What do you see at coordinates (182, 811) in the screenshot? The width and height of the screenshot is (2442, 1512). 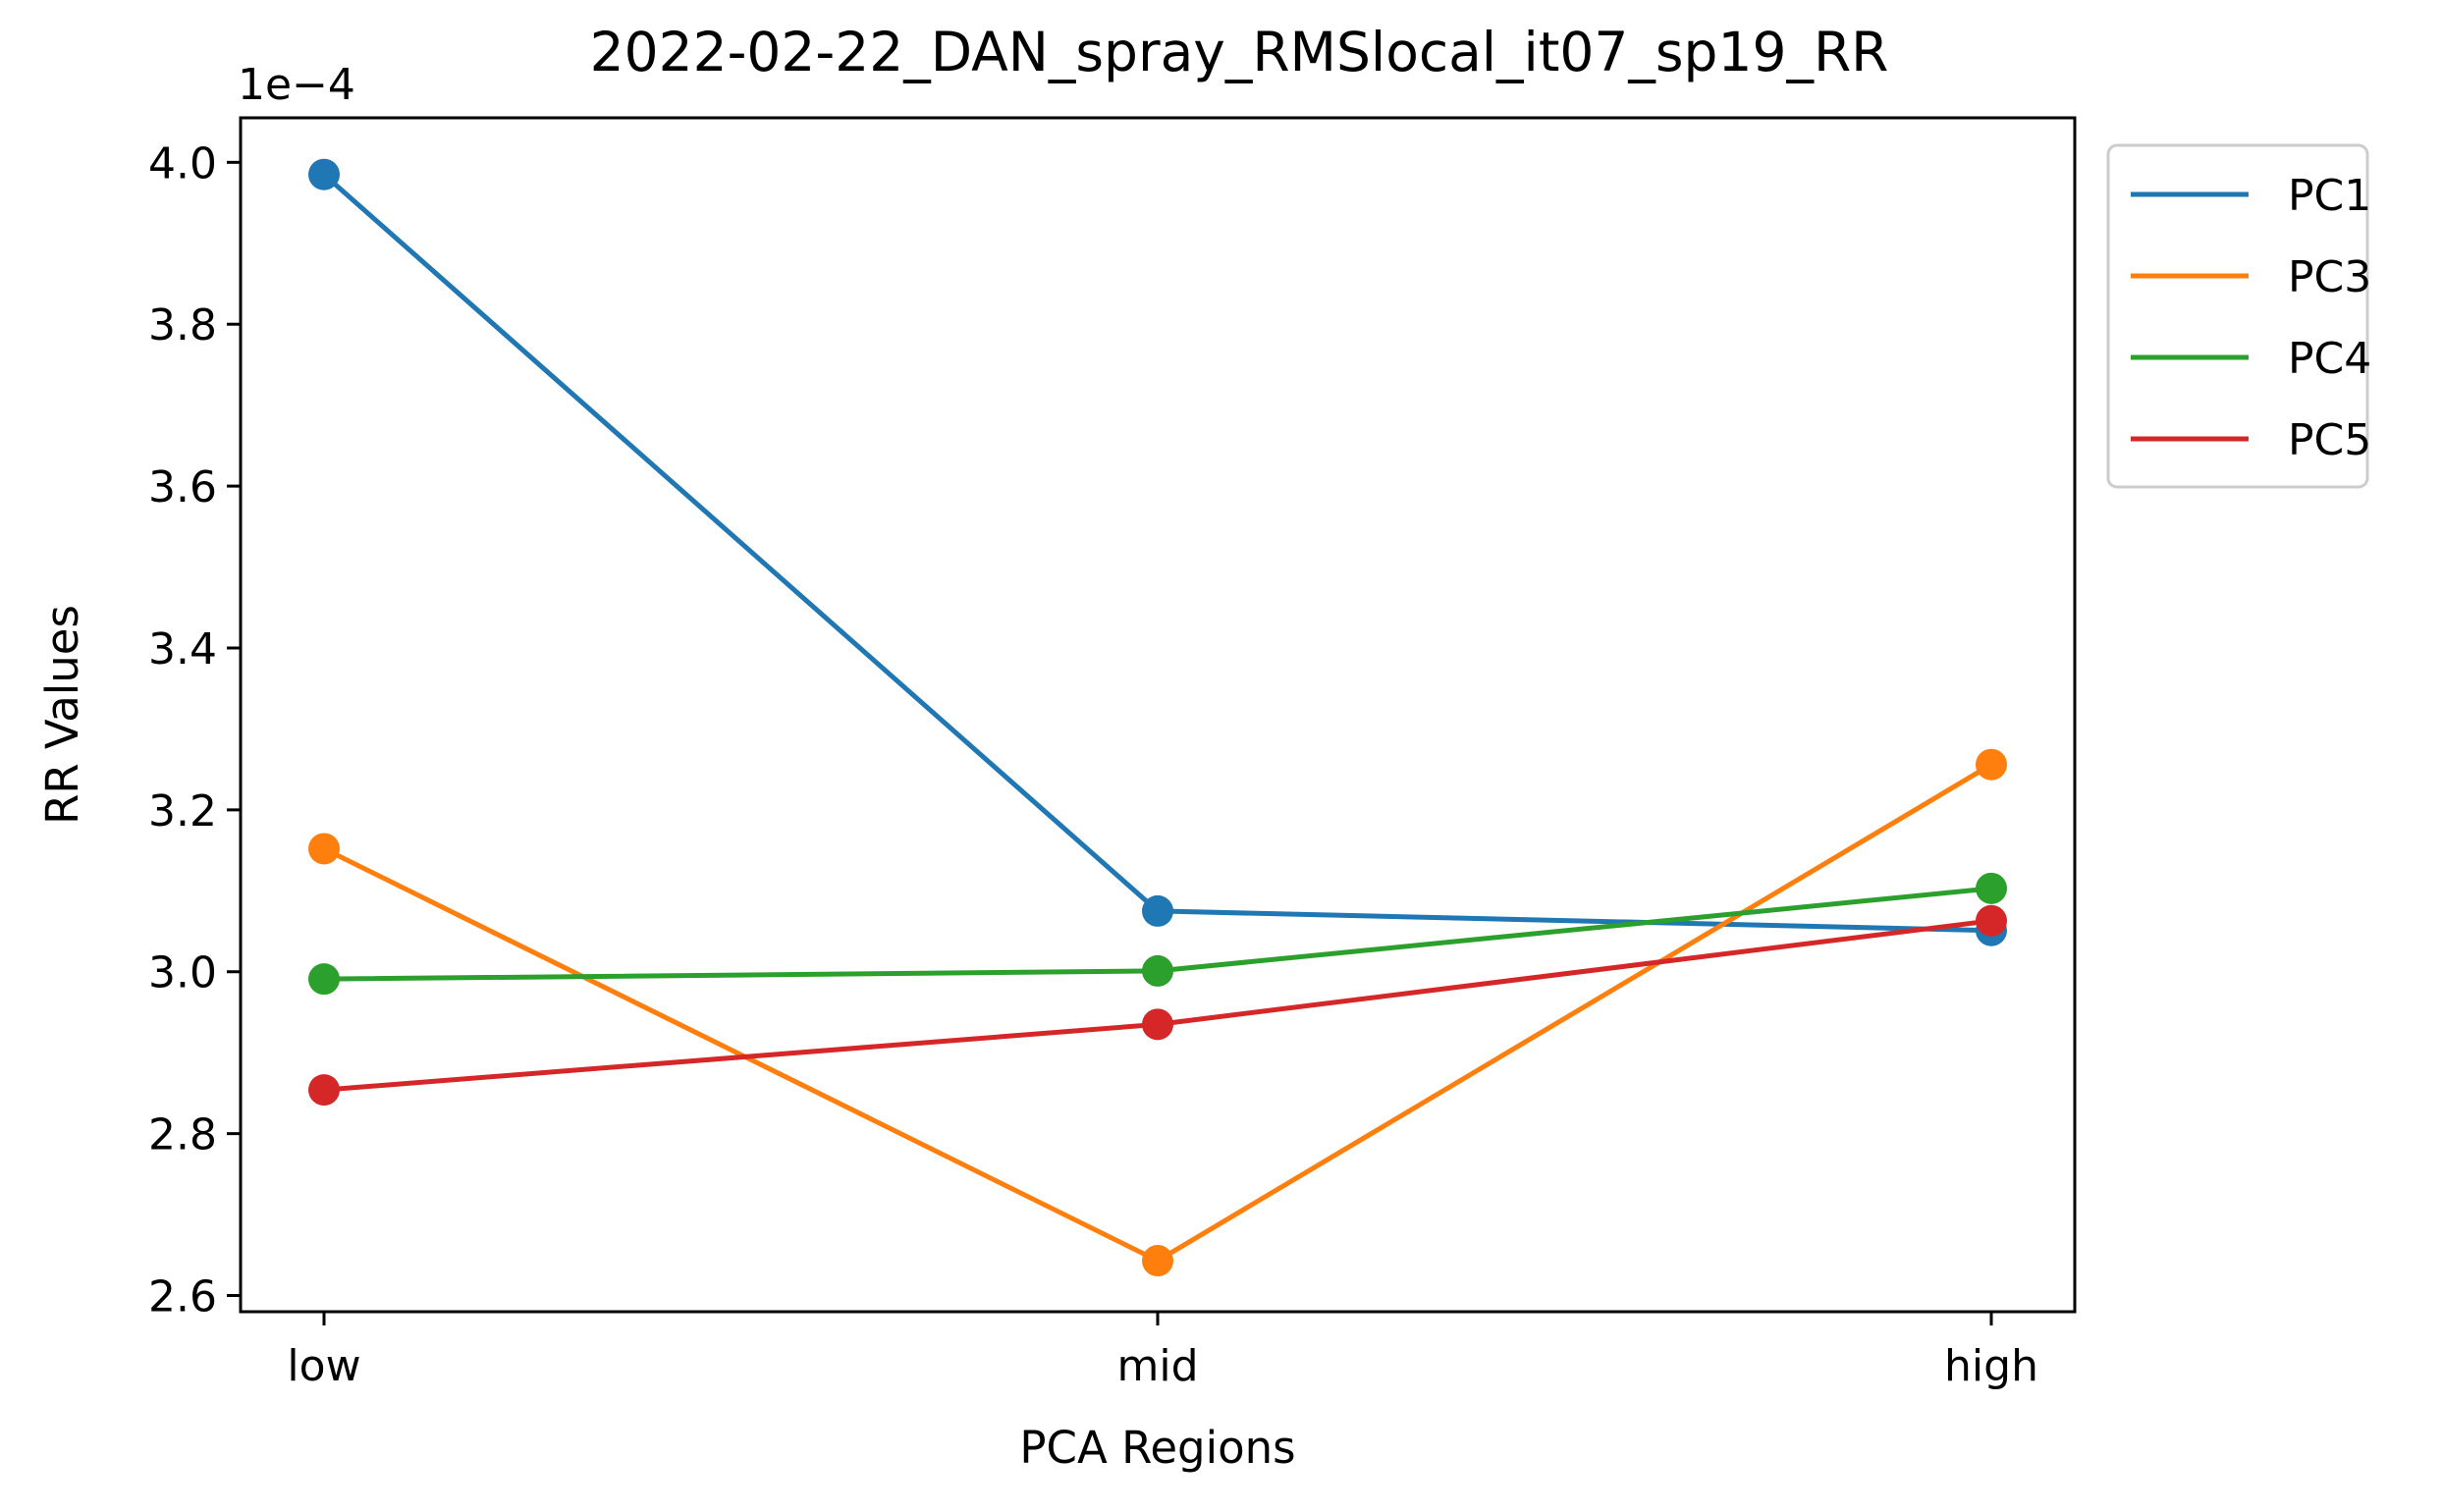 I see `y-tick-label: 3.2` at bounding box center [182, 811].